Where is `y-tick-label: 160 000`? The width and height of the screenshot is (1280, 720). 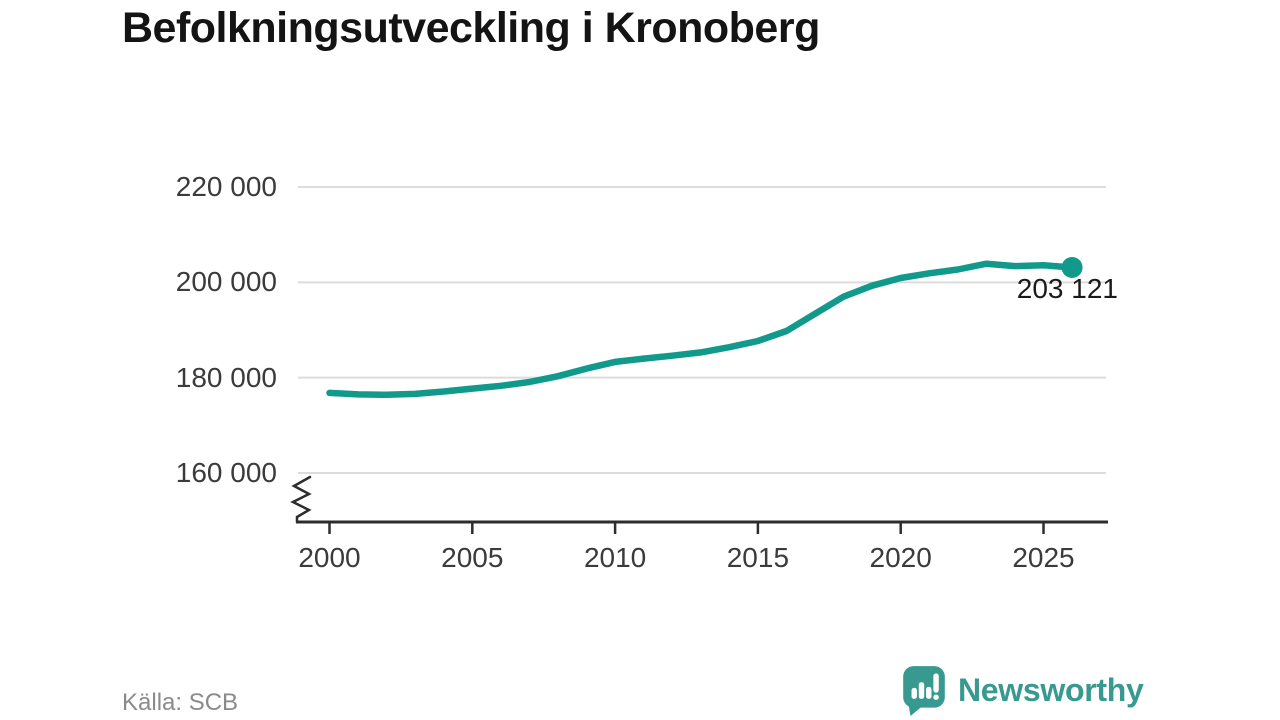
y-tick-label: 160 000 is located at coordinates (226, 472).